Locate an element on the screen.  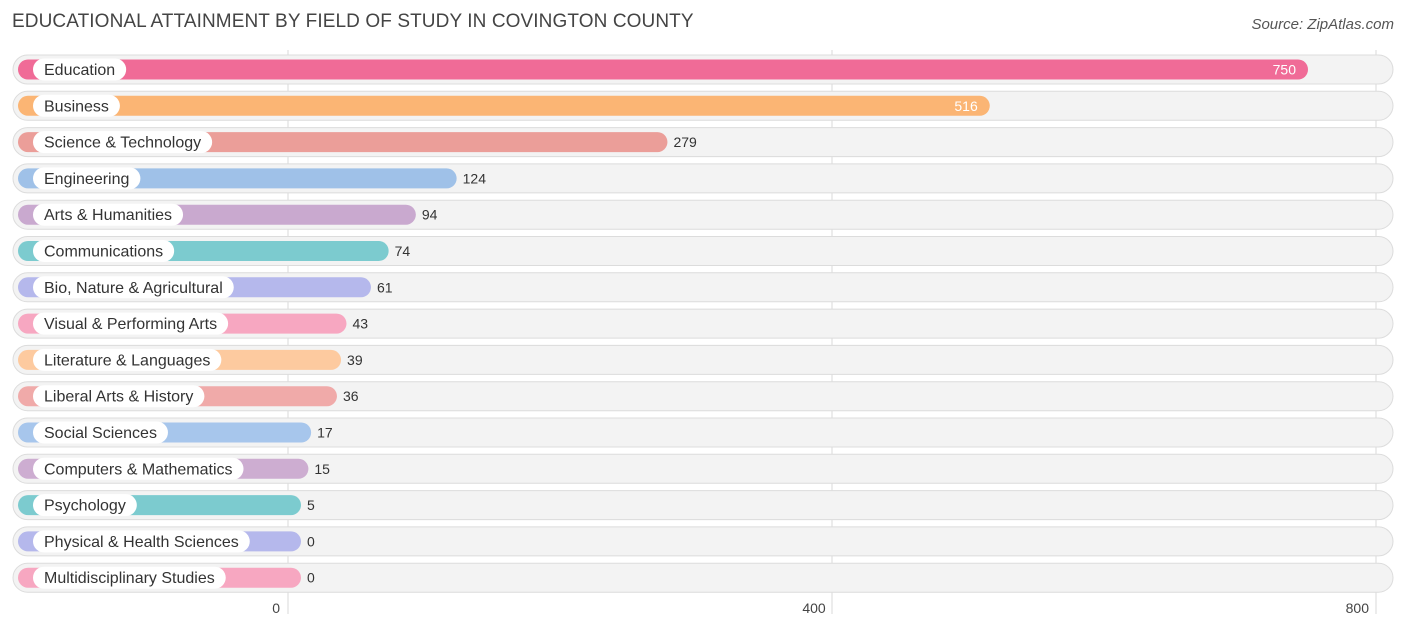
value-label: 124 is located at coordinates (475, 178).